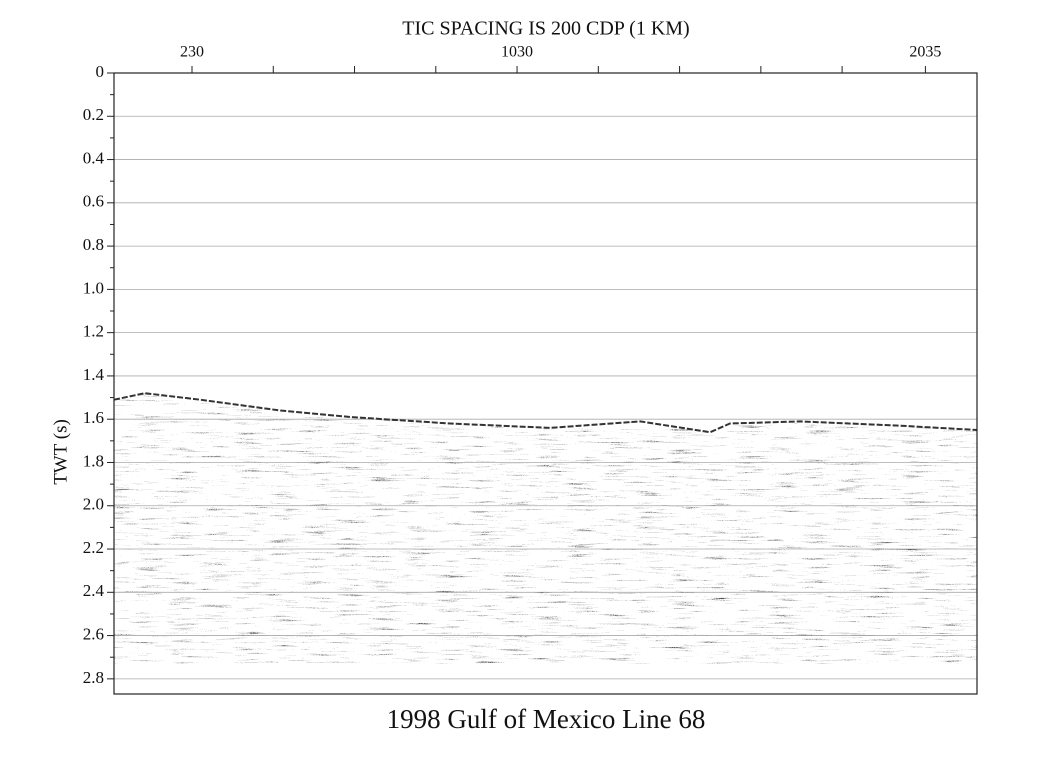 The height and width of the screenshot is (760, 1053). Describe the element at coordinates (546, 719) in the screenshot. I see `caption: 1998 Gulf of Mexico Line 68` at that location.